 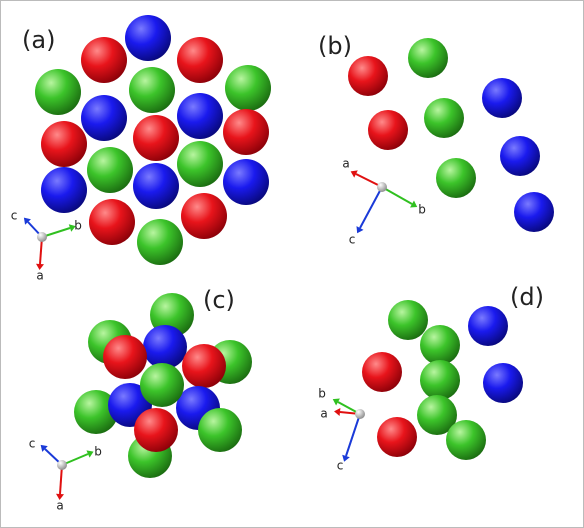 I want to click on panel-label: (b), so click(x=335, y=46).